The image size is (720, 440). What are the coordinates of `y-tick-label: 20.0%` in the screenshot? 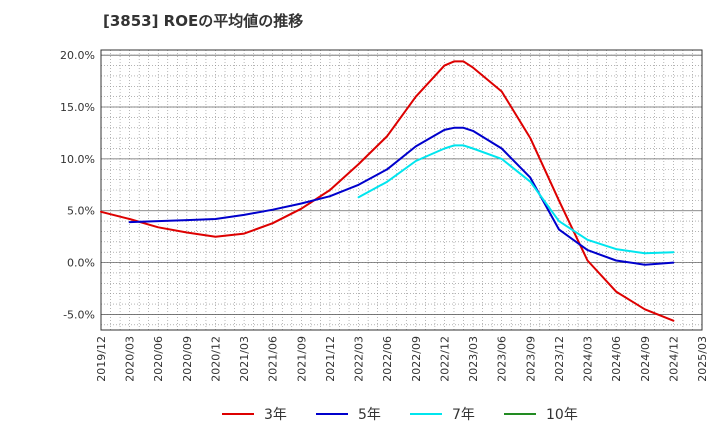 It's located at (77, 55).